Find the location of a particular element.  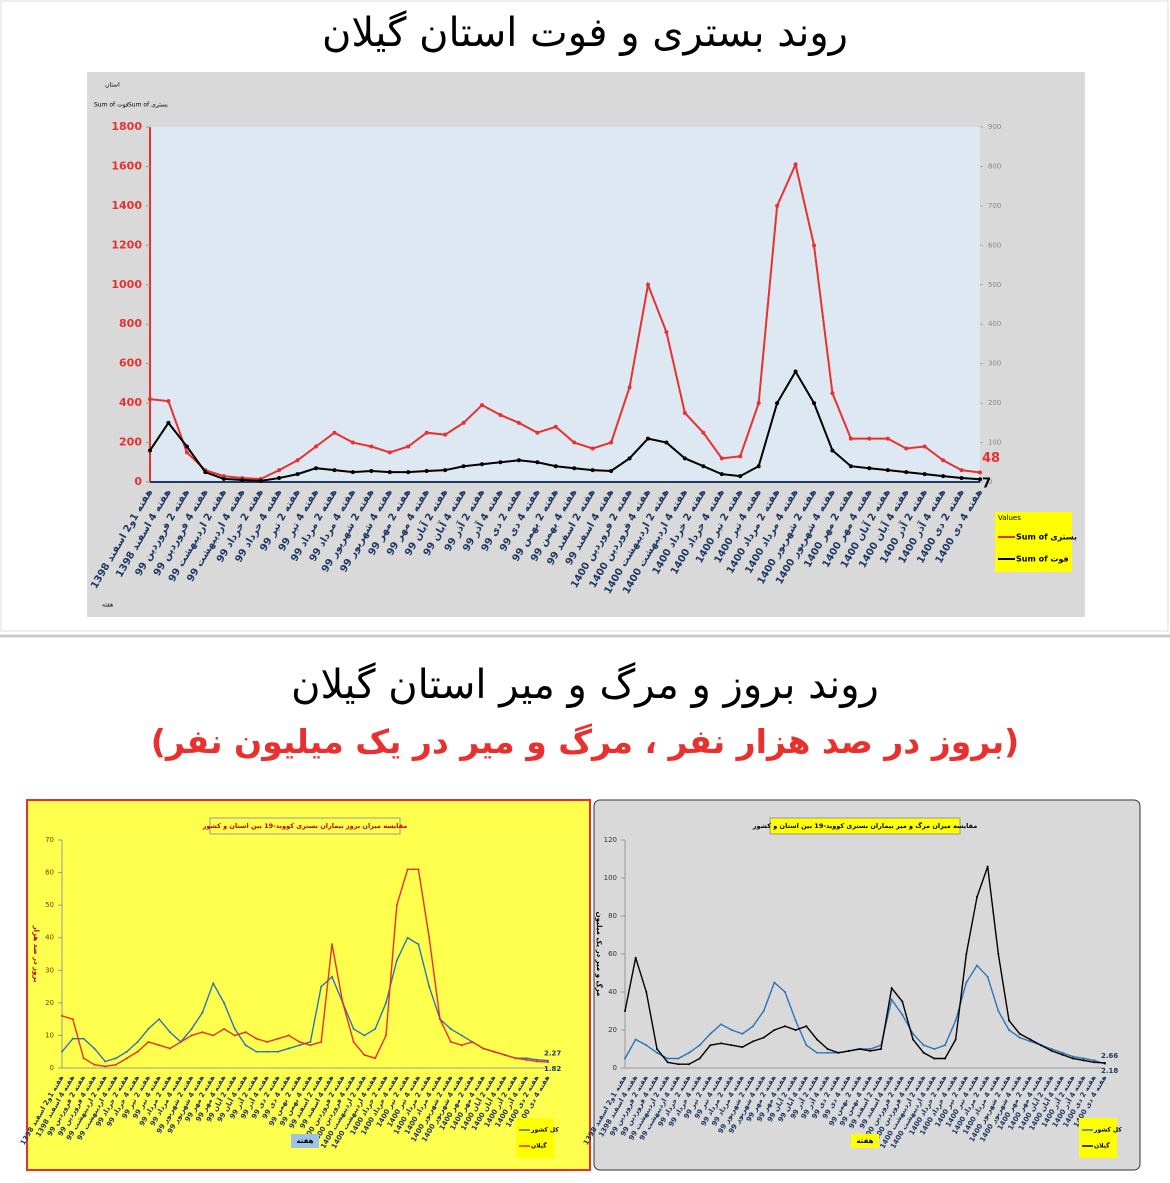

x-tick-label: هفته 2 شهریور 99 is located at coordinates (348, 530).